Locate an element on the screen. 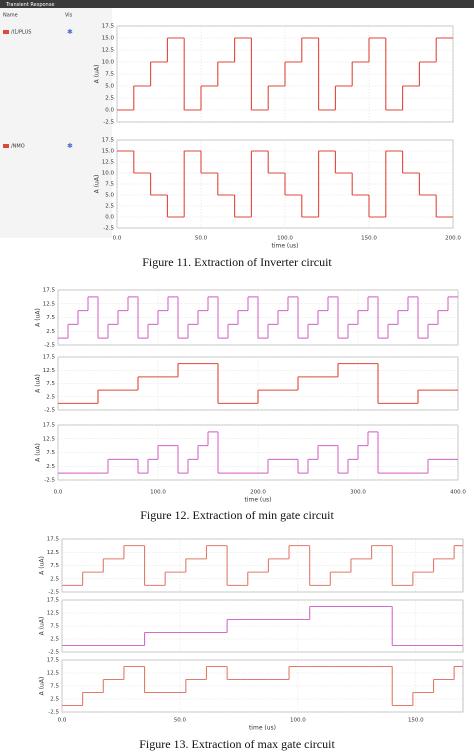 This screenshot has width=474, height=752. legend-header: Name is located at coordinates (10, 16).